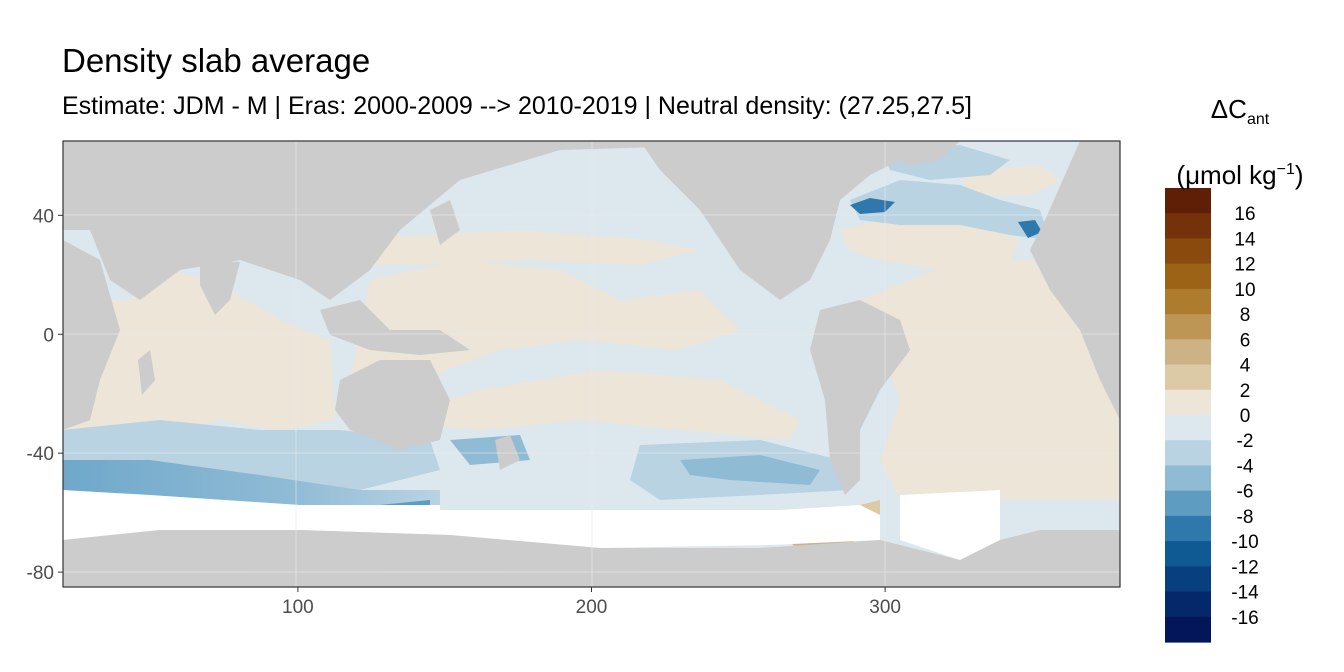 Image resolution: width=1344 pixels, height=672 pixels. What do you see at coordinates (1245, 593) in the screenshot?
I see `legend-break-label: -14` at bounding box center [1245, 593].